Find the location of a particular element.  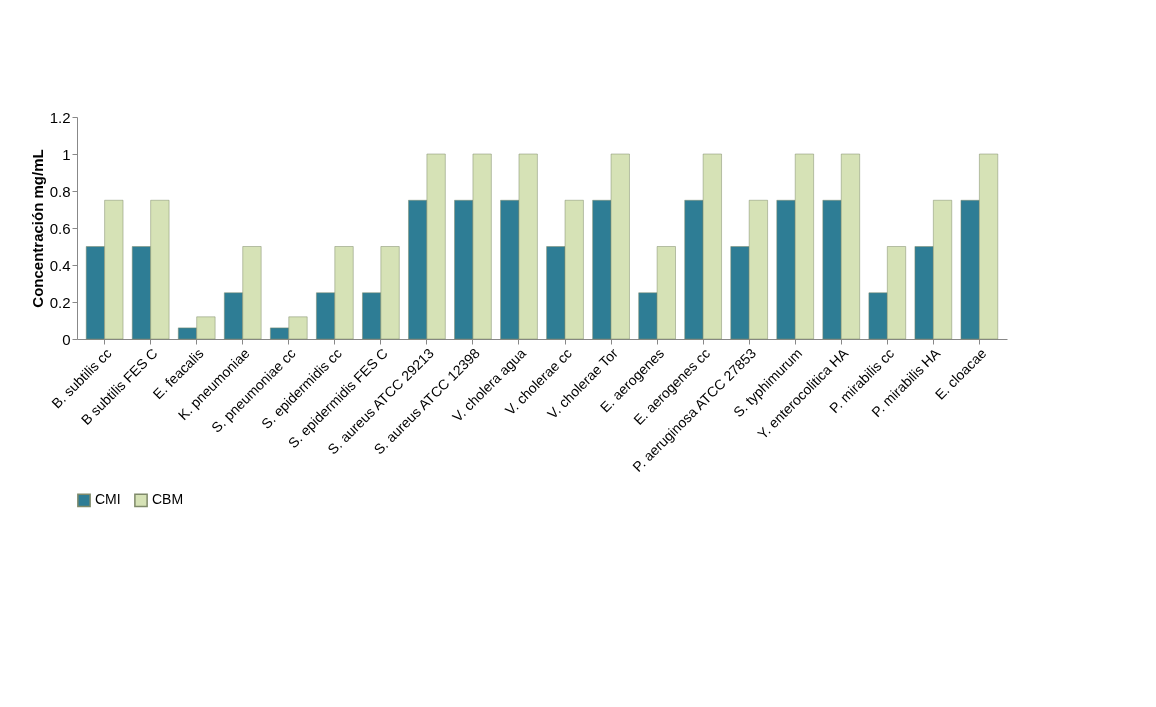

y-tick-label: 1.2 is located at coordinates (60, 117).